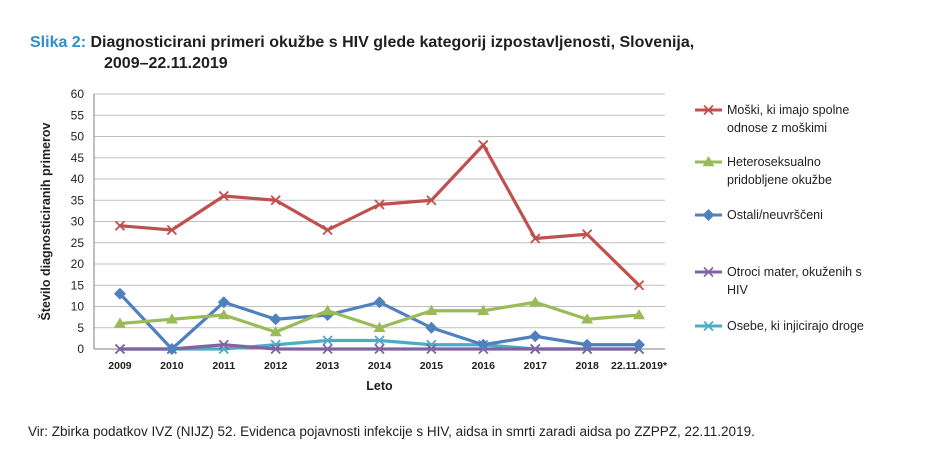  Describe the element at coordinates (78, 200) in the screenshot. I see `y-tick-label: 35` at that location.